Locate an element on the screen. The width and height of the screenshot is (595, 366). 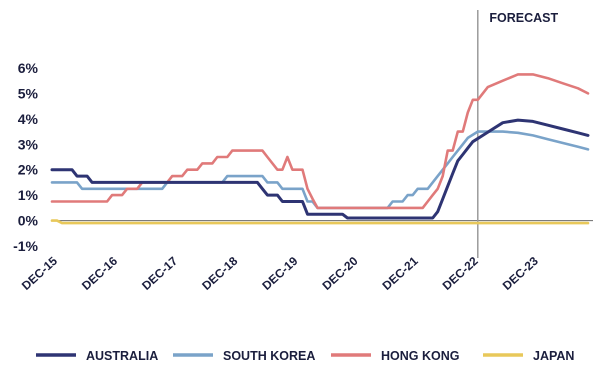
series-line-japan is located at coordinates (320, 222).